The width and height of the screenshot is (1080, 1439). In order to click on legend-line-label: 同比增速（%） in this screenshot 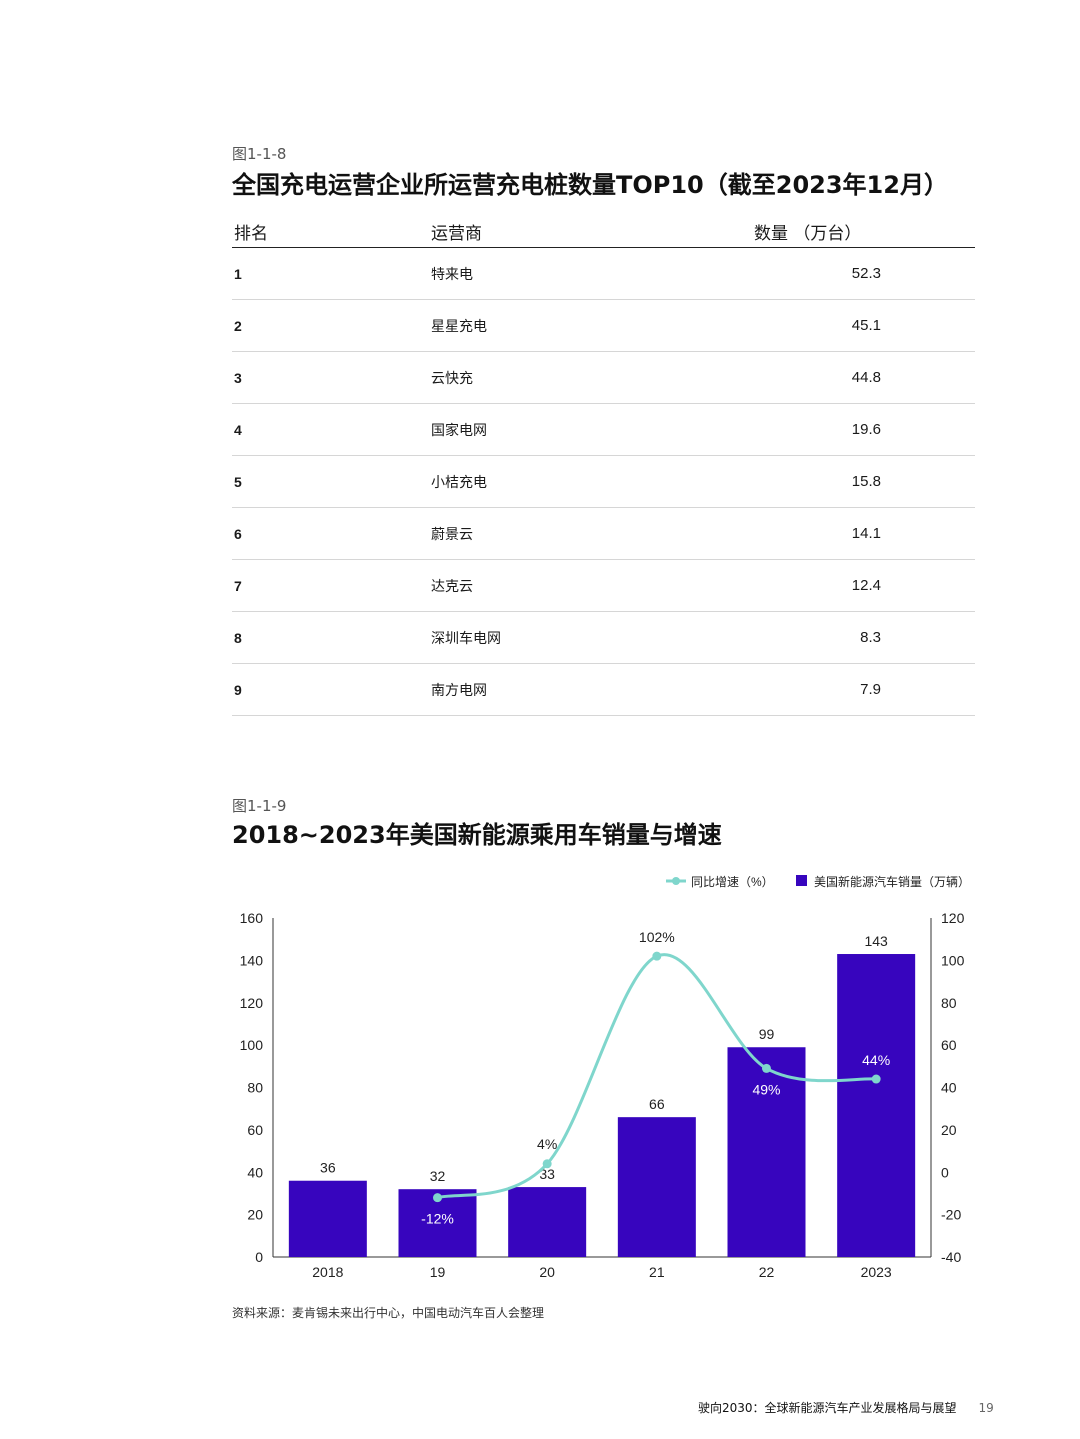, I will do `click(732, 882)`.